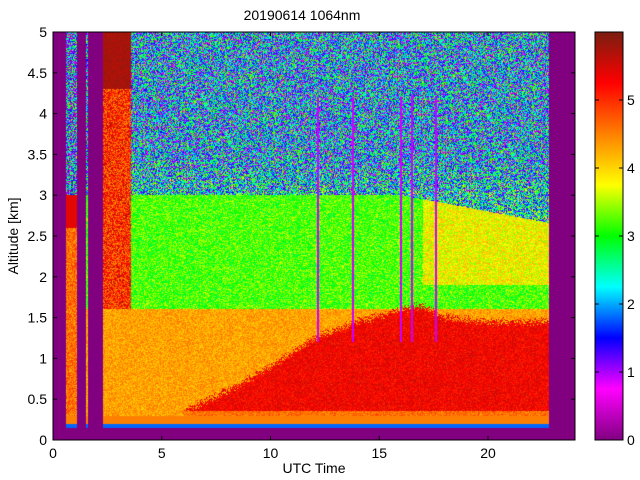  I want to click on y-tick-label: 3.5, so click(38, 154).